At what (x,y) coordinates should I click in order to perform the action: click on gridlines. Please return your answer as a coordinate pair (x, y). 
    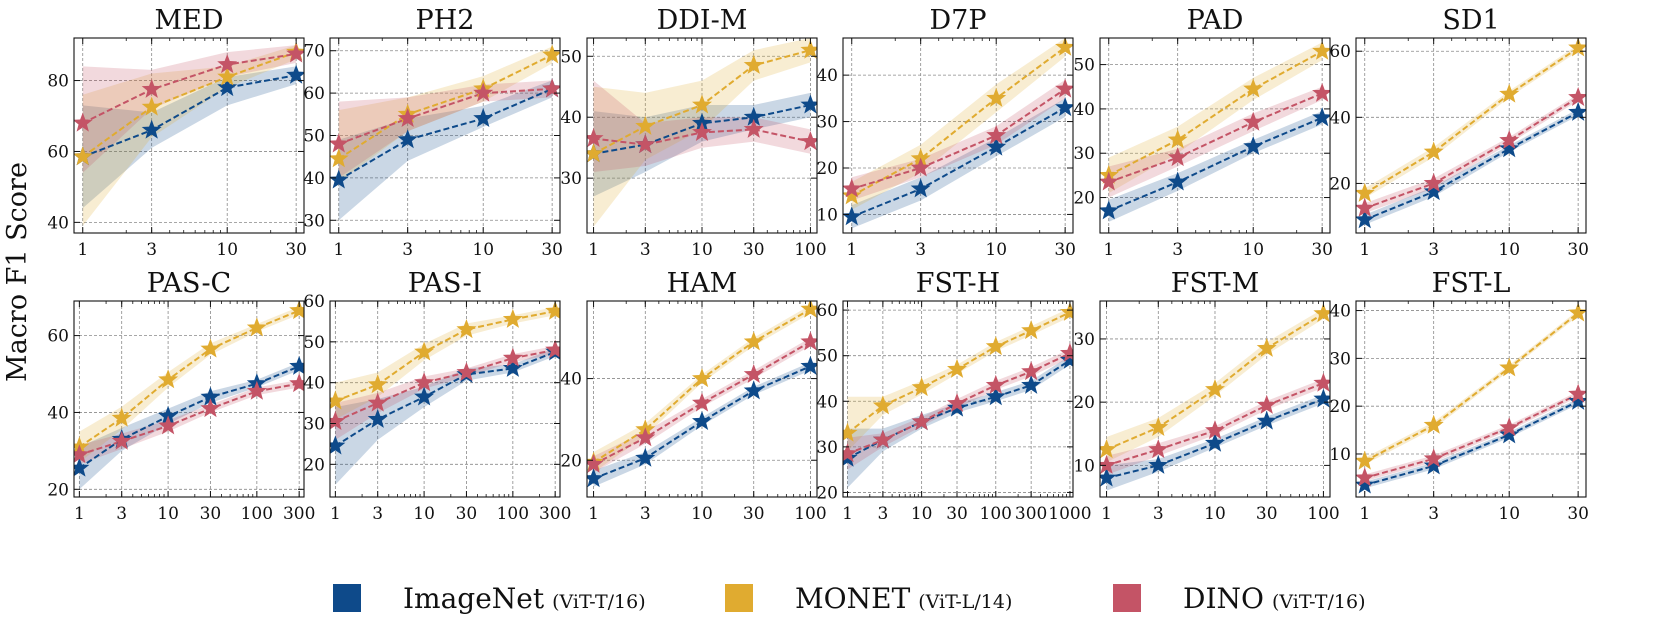
    Looking at the image, I should click on (1471, 135).